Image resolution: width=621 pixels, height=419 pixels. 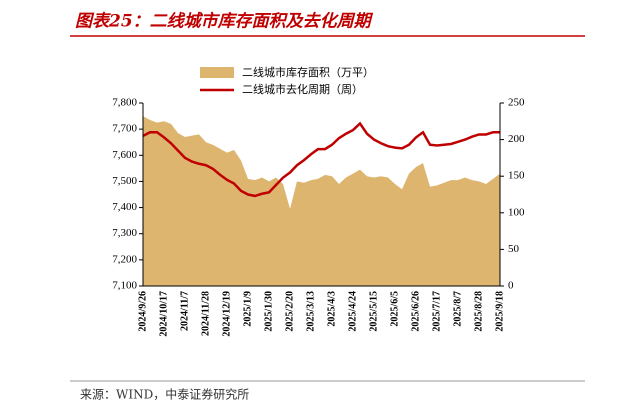 What do you see at coordinates (516, 139) in the screenshot?
I see `y2-tick-label: 200` at bounding box center [516, 139].